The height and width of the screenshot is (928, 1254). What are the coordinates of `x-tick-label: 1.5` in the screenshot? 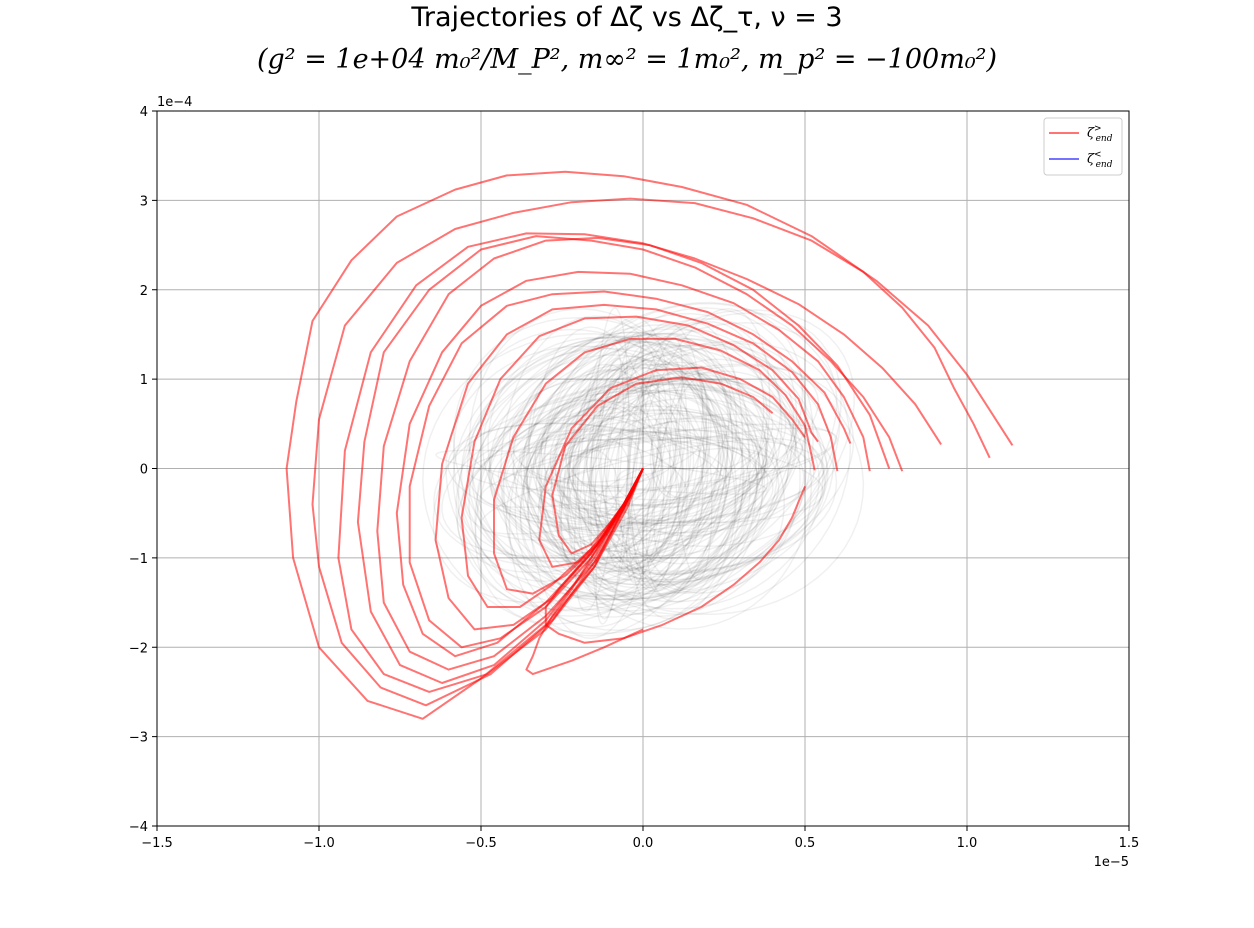 It's located at (1129, 843).